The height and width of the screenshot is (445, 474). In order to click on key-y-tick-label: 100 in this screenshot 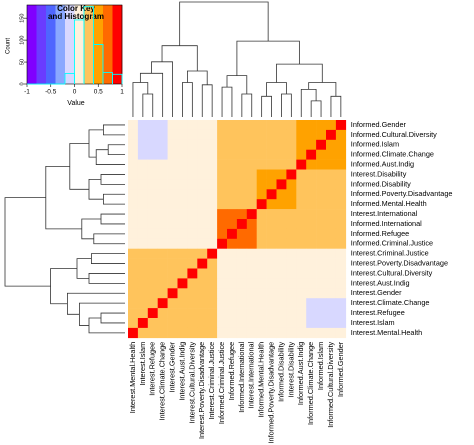, I will do `click(22, 40)`.